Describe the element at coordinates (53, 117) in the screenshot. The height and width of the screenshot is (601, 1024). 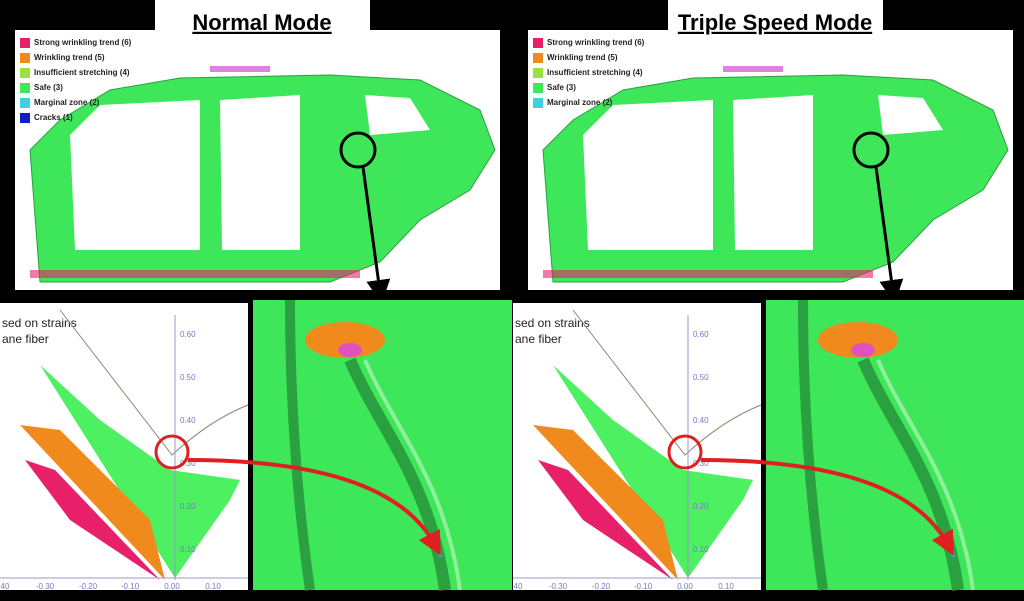
I see `legend-label: Cracks (1)` at that location.